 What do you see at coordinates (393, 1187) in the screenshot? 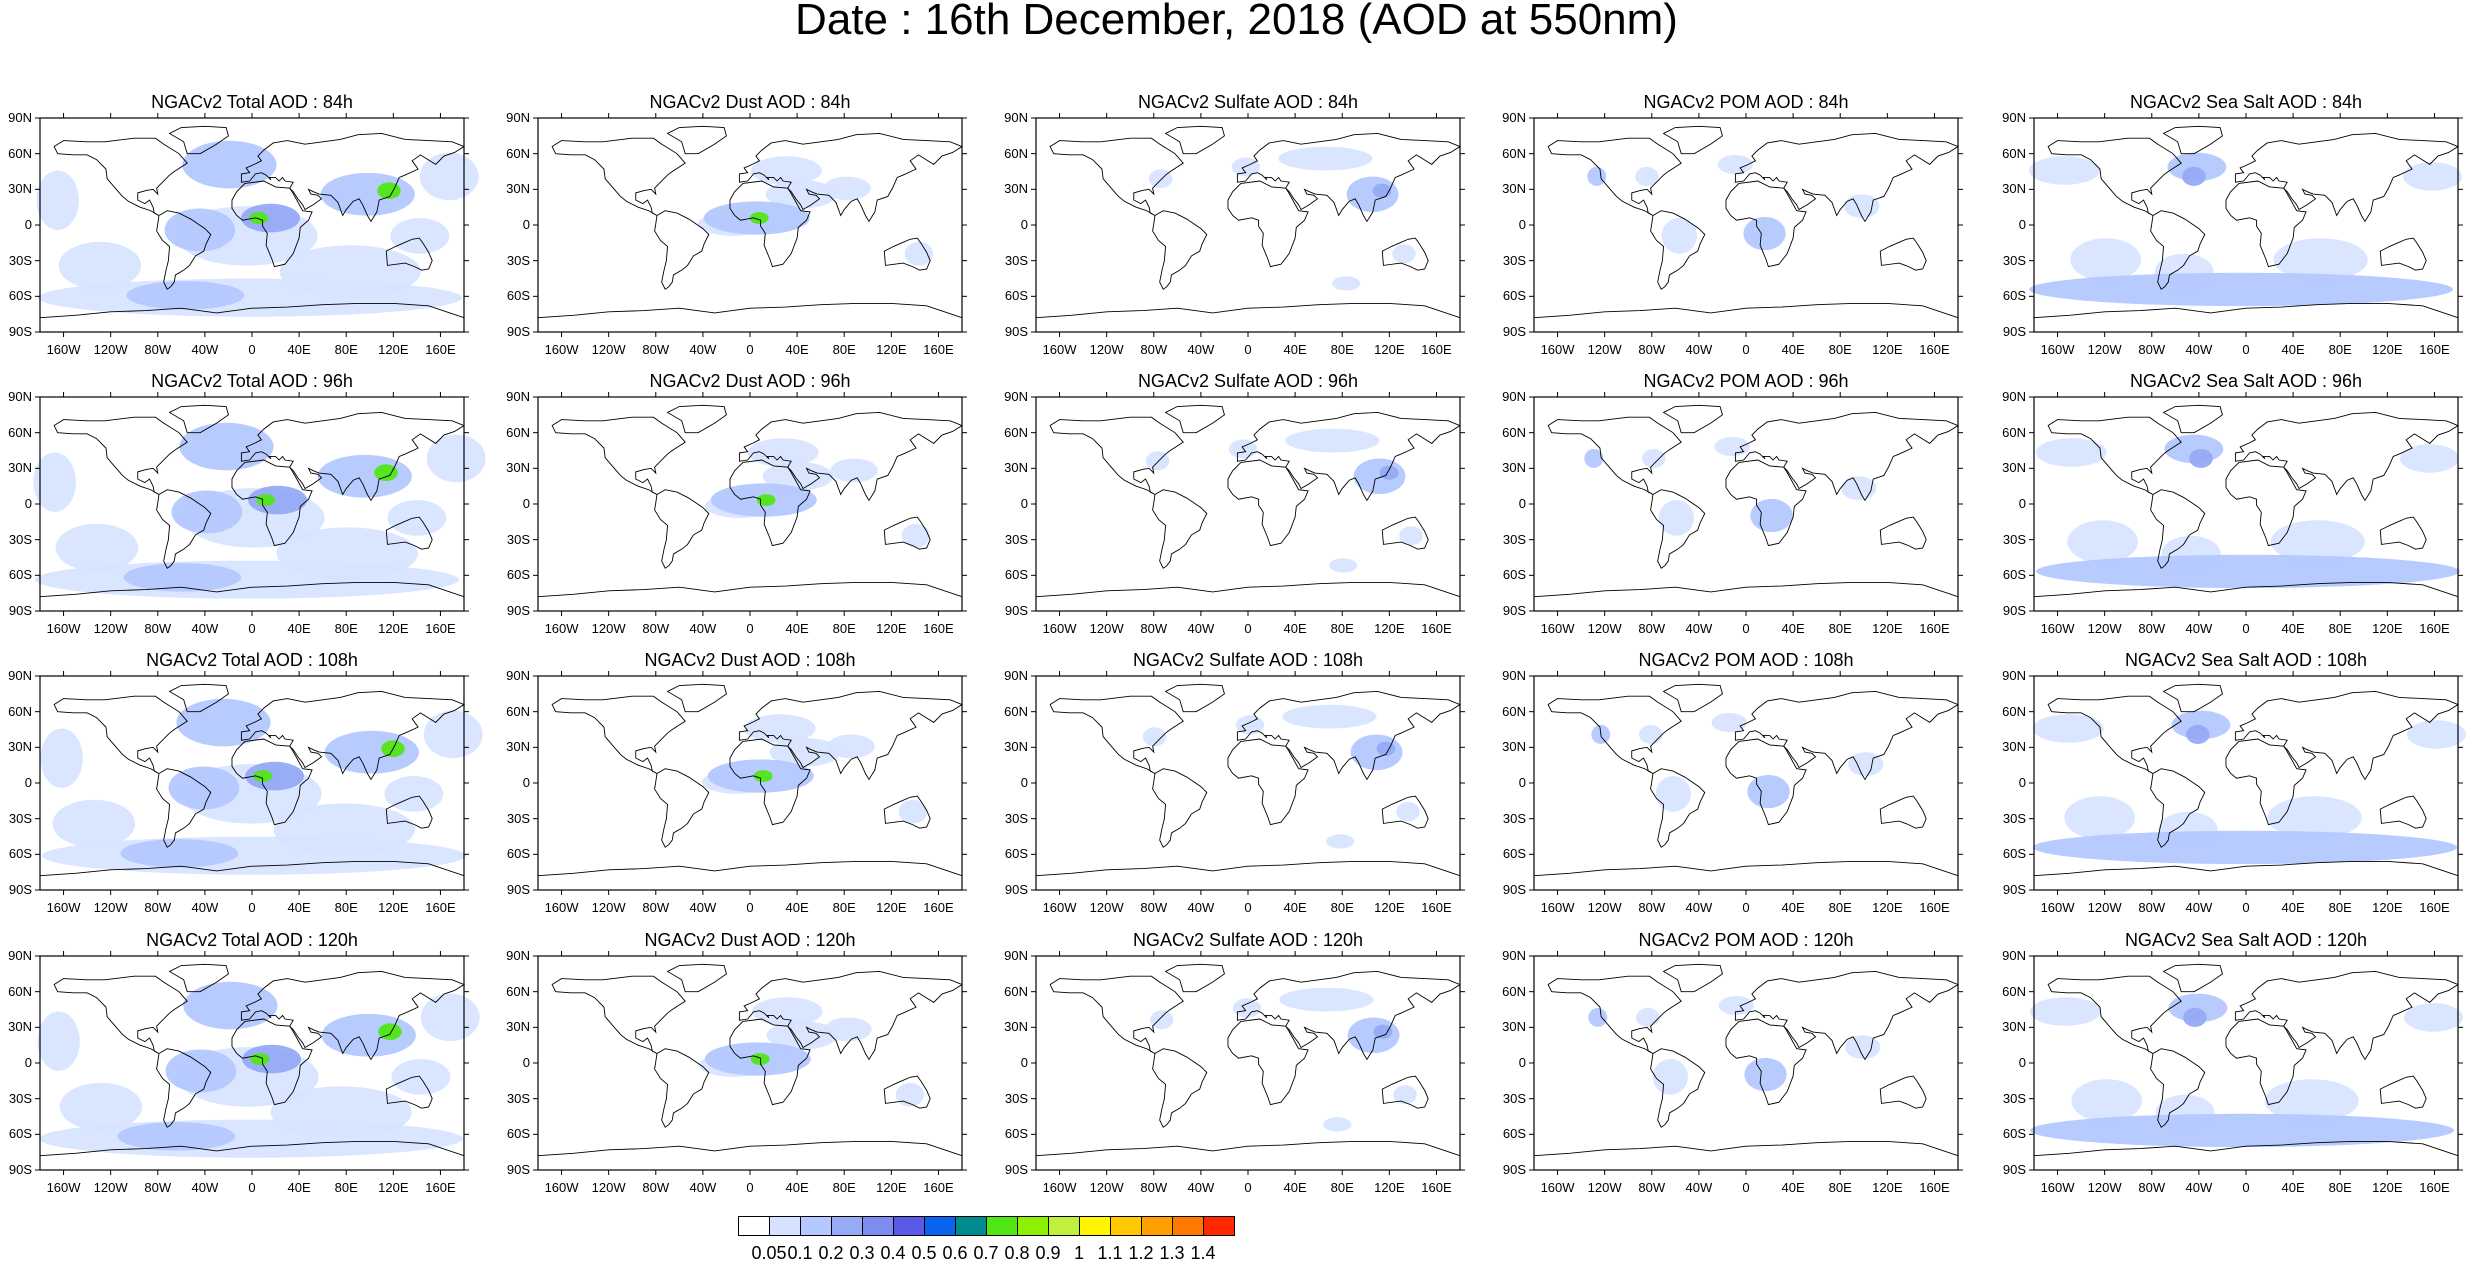
I see `lon-tick-label: 120E` at bounding box center [393, 1187].